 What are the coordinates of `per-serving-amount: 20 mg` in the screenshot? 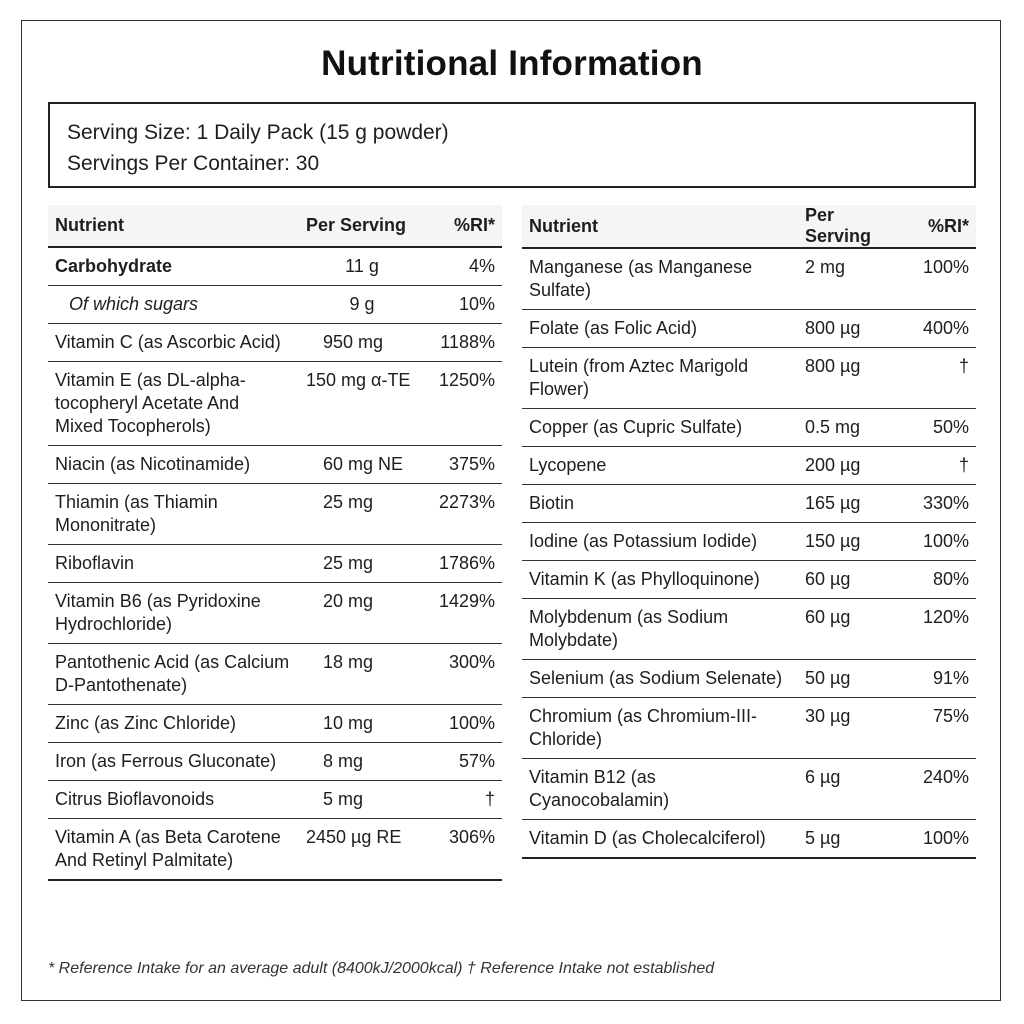 It's located at (362, 613).